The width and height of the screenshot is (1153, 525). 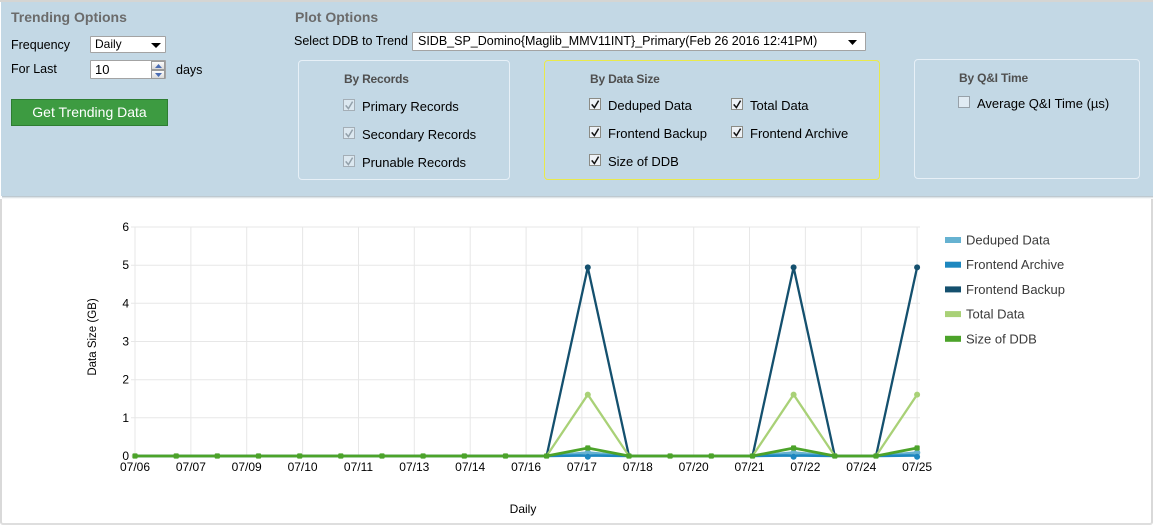 What do you see at coordinates (470, 467) in the screenshot?
I see `svg-text: 07/14` at bounding box center [470, 467].